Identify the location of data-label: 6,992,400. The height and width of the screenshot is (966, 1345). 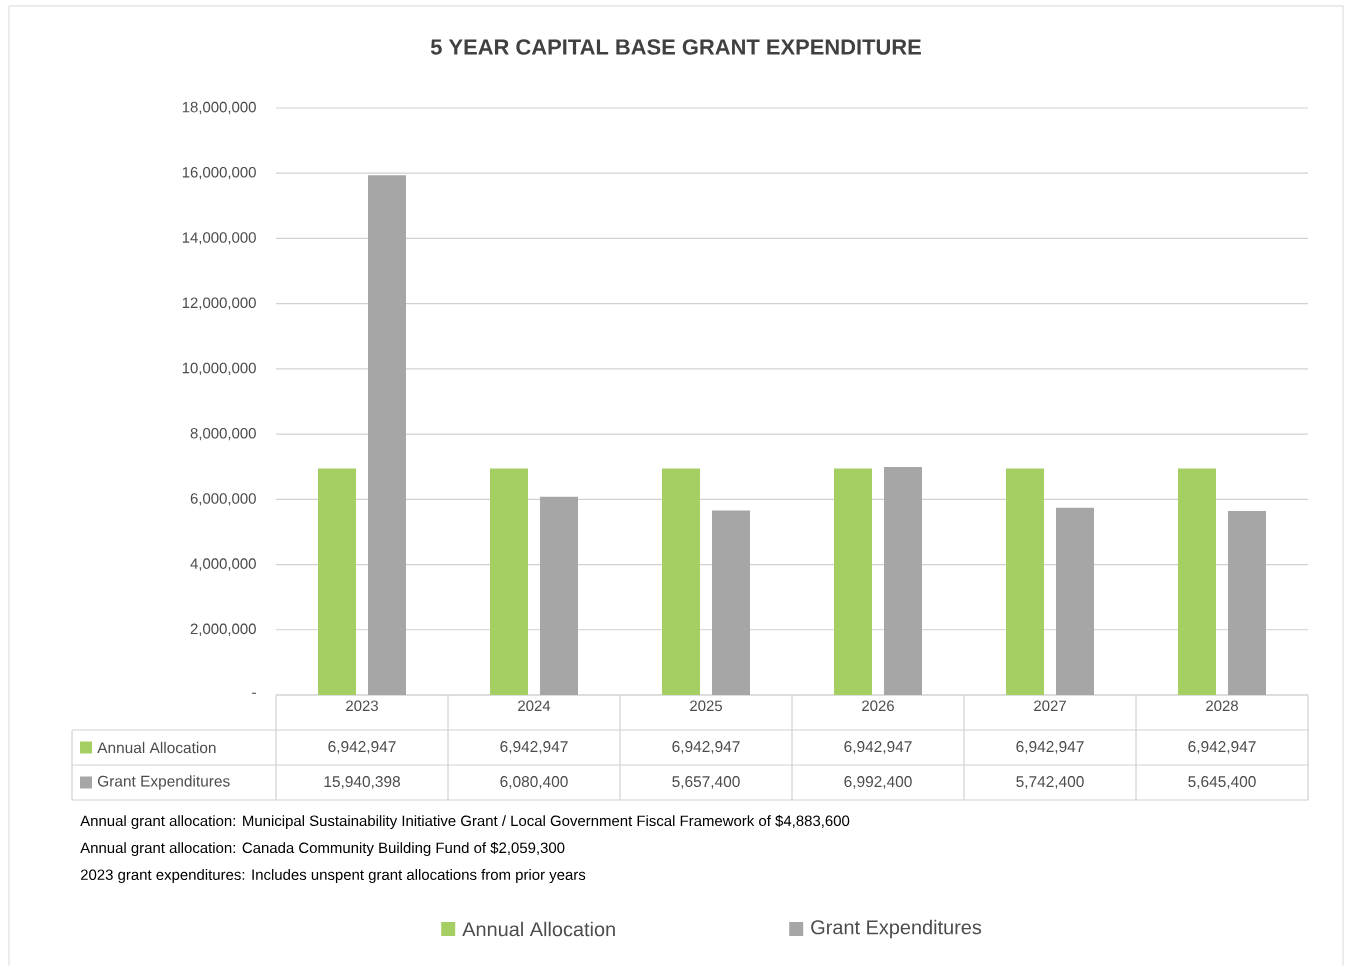
(878, 782).